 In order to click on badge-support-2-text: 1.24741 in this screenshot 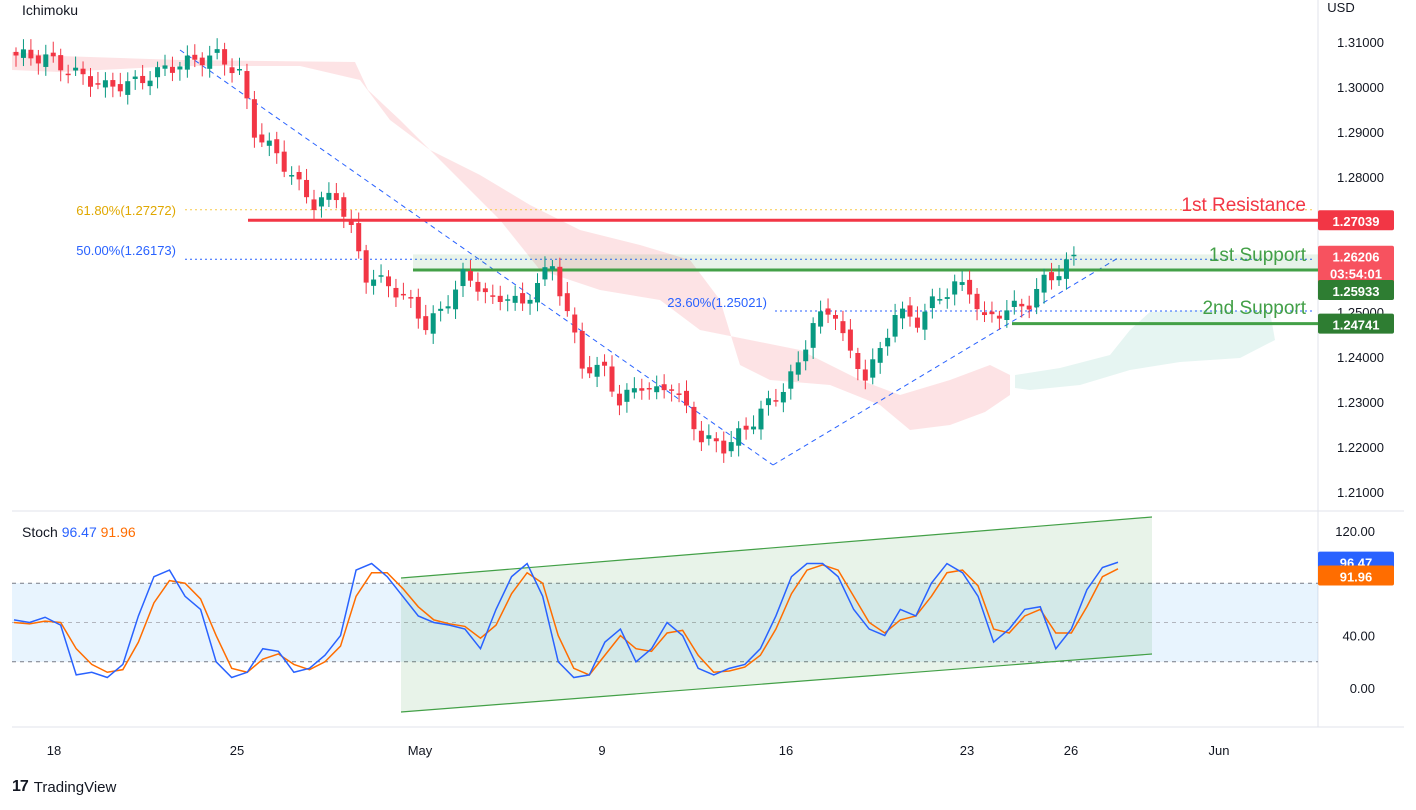, I will do `click(1356, 325)`.